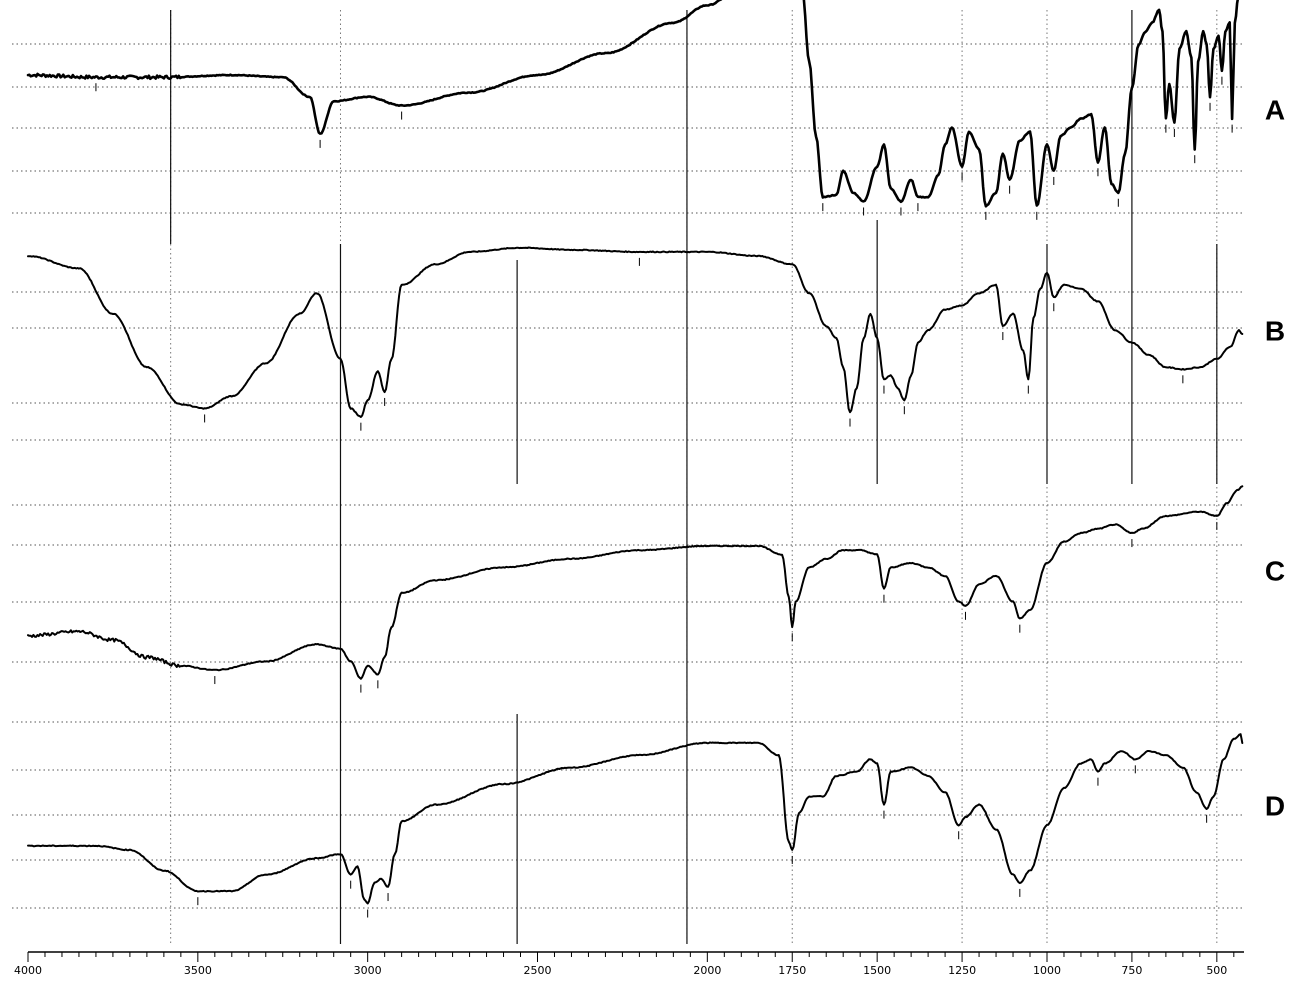 The width and height of the screenshot is (1296, 983). Describe the element at coordinates (962, 970) in the screenshot. I see `x-tick-label: 1250` at that location.